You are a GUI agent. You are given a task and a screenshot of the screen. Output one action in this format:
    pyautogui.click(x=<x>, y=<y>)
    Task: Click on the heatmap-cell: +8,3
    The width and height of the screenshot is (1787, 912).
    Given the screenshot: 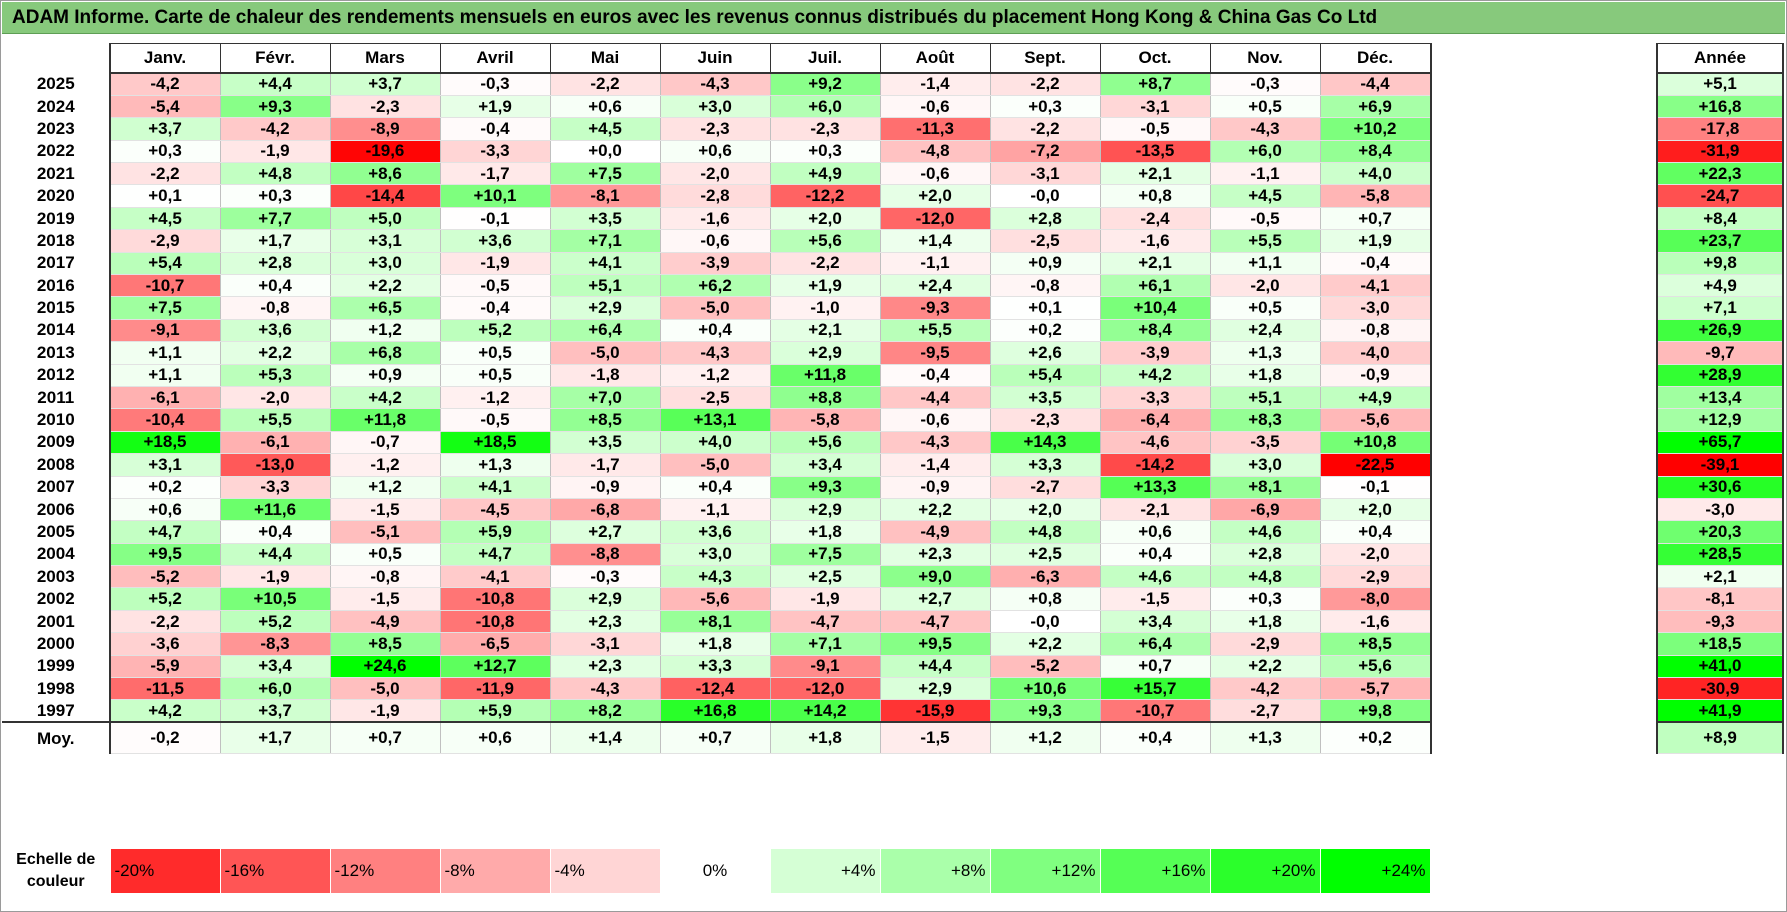 What is the action you would take?
    pyautogui.click(x=1265, y=420)
    